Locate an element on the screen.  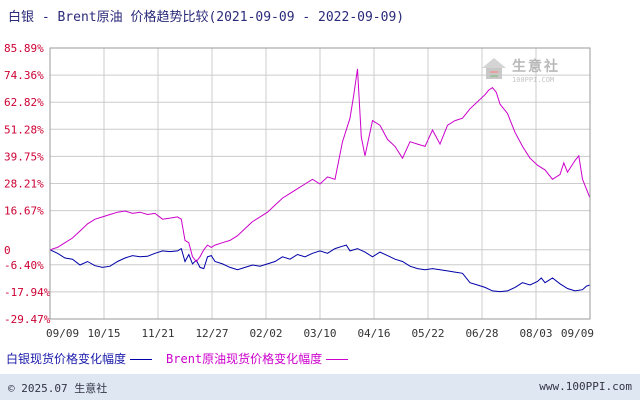
y-tick-label: 39.75% is located at coordinates (24, 156).